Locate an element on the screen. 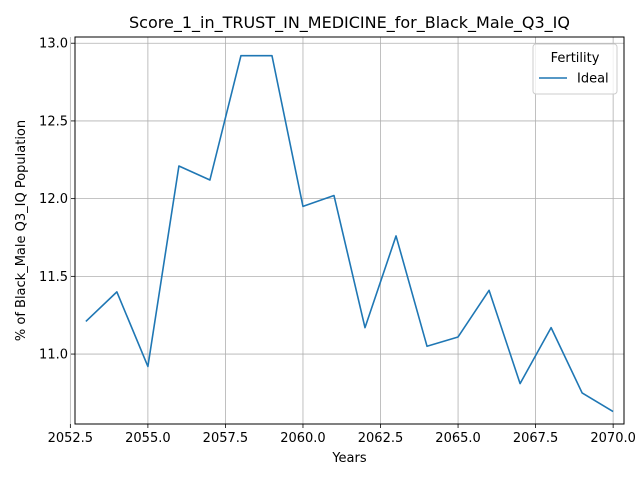 The width and height of the screenshot is (640, 480). legend: Fertility Ideal is located at coordinates (575, 69).